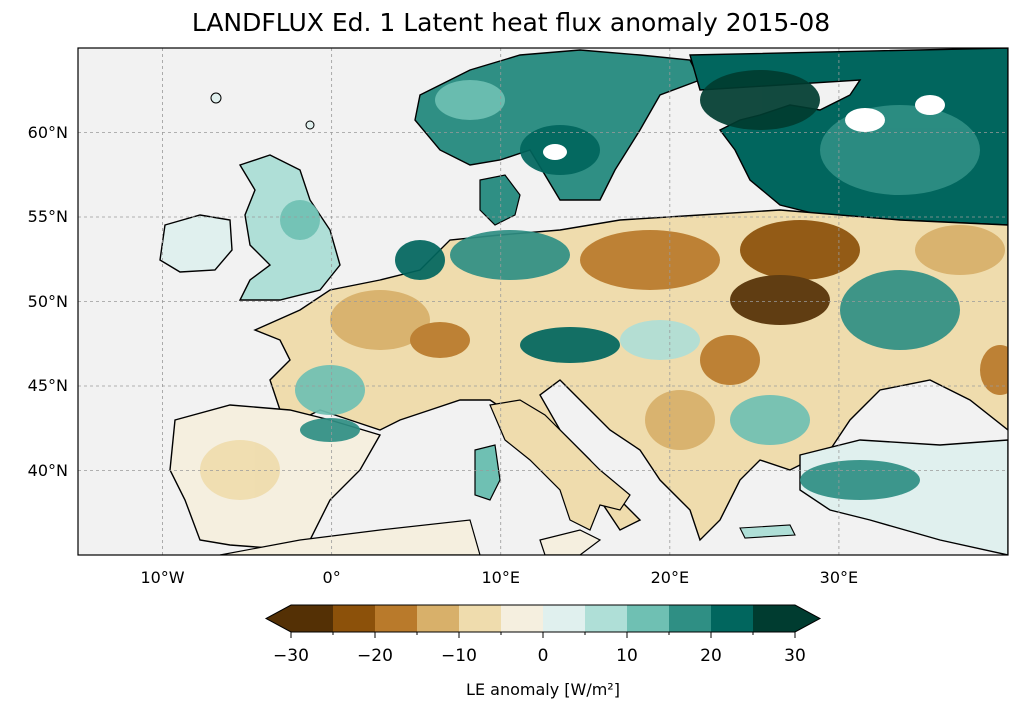 Image resolution: width=1022 pixels, height=718 pixels. I want to click on colorbar-tick-label: 30, so click(795, 656).